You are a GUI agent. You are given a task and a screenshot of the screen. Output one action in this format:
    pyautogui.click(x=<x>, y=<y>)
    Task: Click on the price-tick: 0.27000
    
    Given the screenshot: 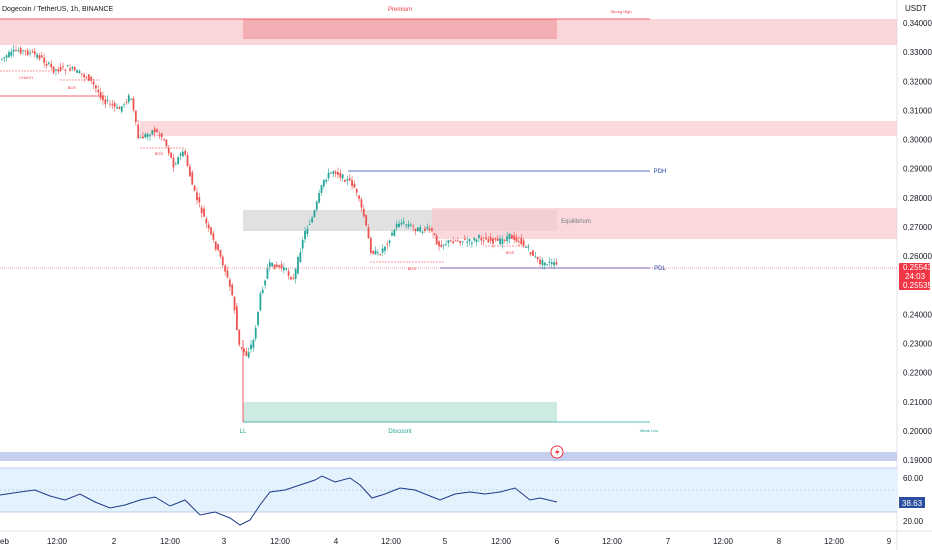 What is the action you would take?
    pyautogui.click(x=917, y=227)
    